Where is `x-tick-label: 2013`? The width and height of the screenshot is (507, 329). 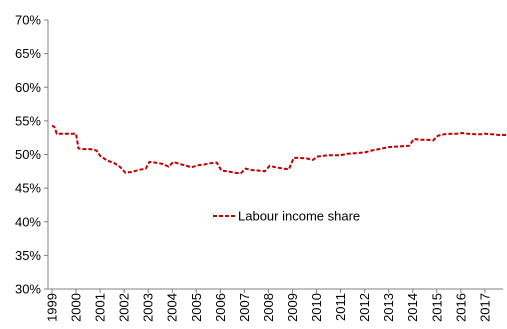 x-tick-label: 2013 is located at coordinates (388, 307).